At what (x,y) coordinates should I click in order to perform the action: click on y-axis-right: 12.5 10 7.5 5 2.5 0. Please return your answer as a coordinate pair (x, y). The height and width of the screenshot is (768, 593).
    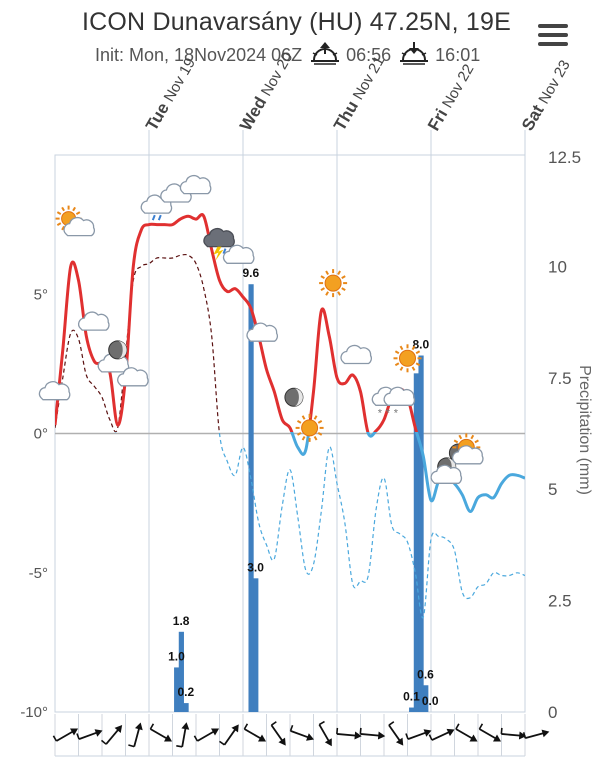
    Looking at the image, I should click on (564, 435).